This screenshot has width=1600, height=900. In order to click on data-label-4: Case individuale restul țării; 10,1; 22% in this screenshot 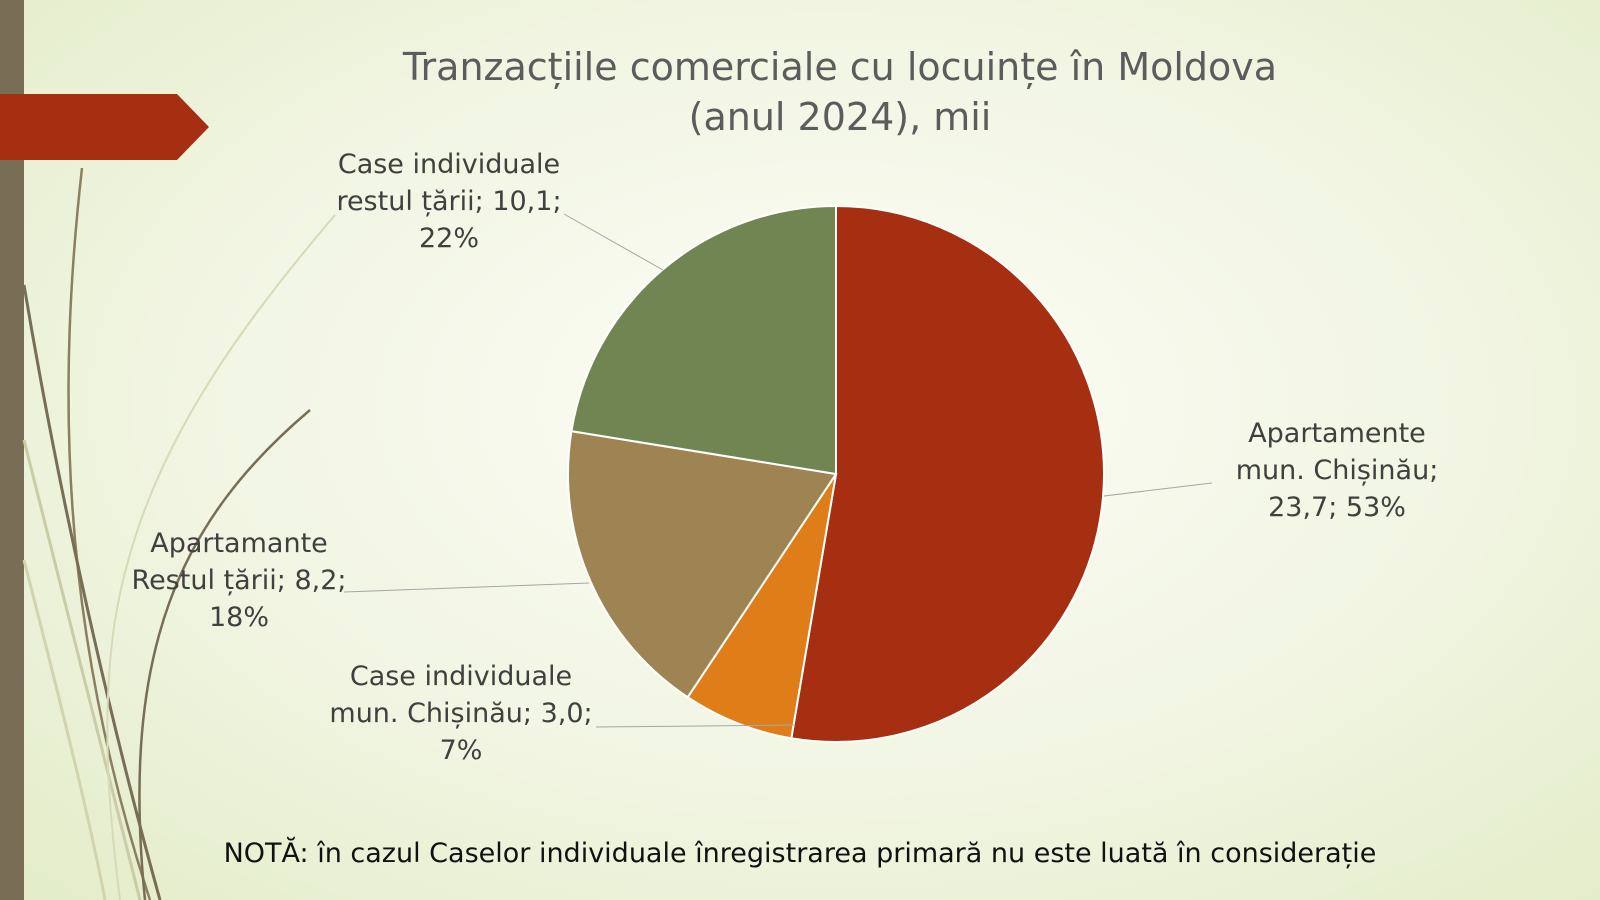, I will do `click(448, 201)`.